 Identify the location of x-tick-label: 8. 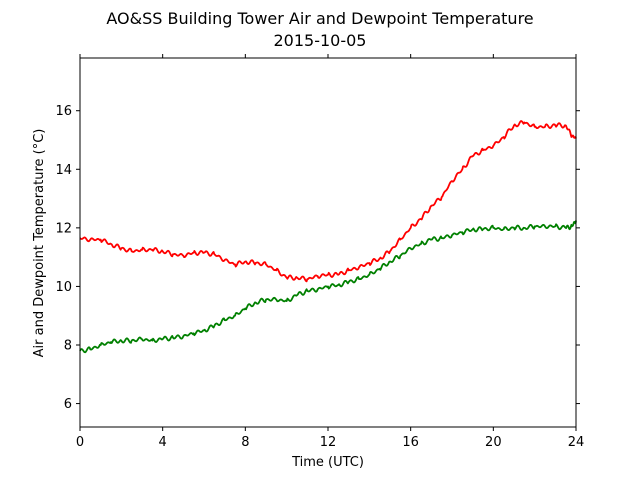
(245, 442).